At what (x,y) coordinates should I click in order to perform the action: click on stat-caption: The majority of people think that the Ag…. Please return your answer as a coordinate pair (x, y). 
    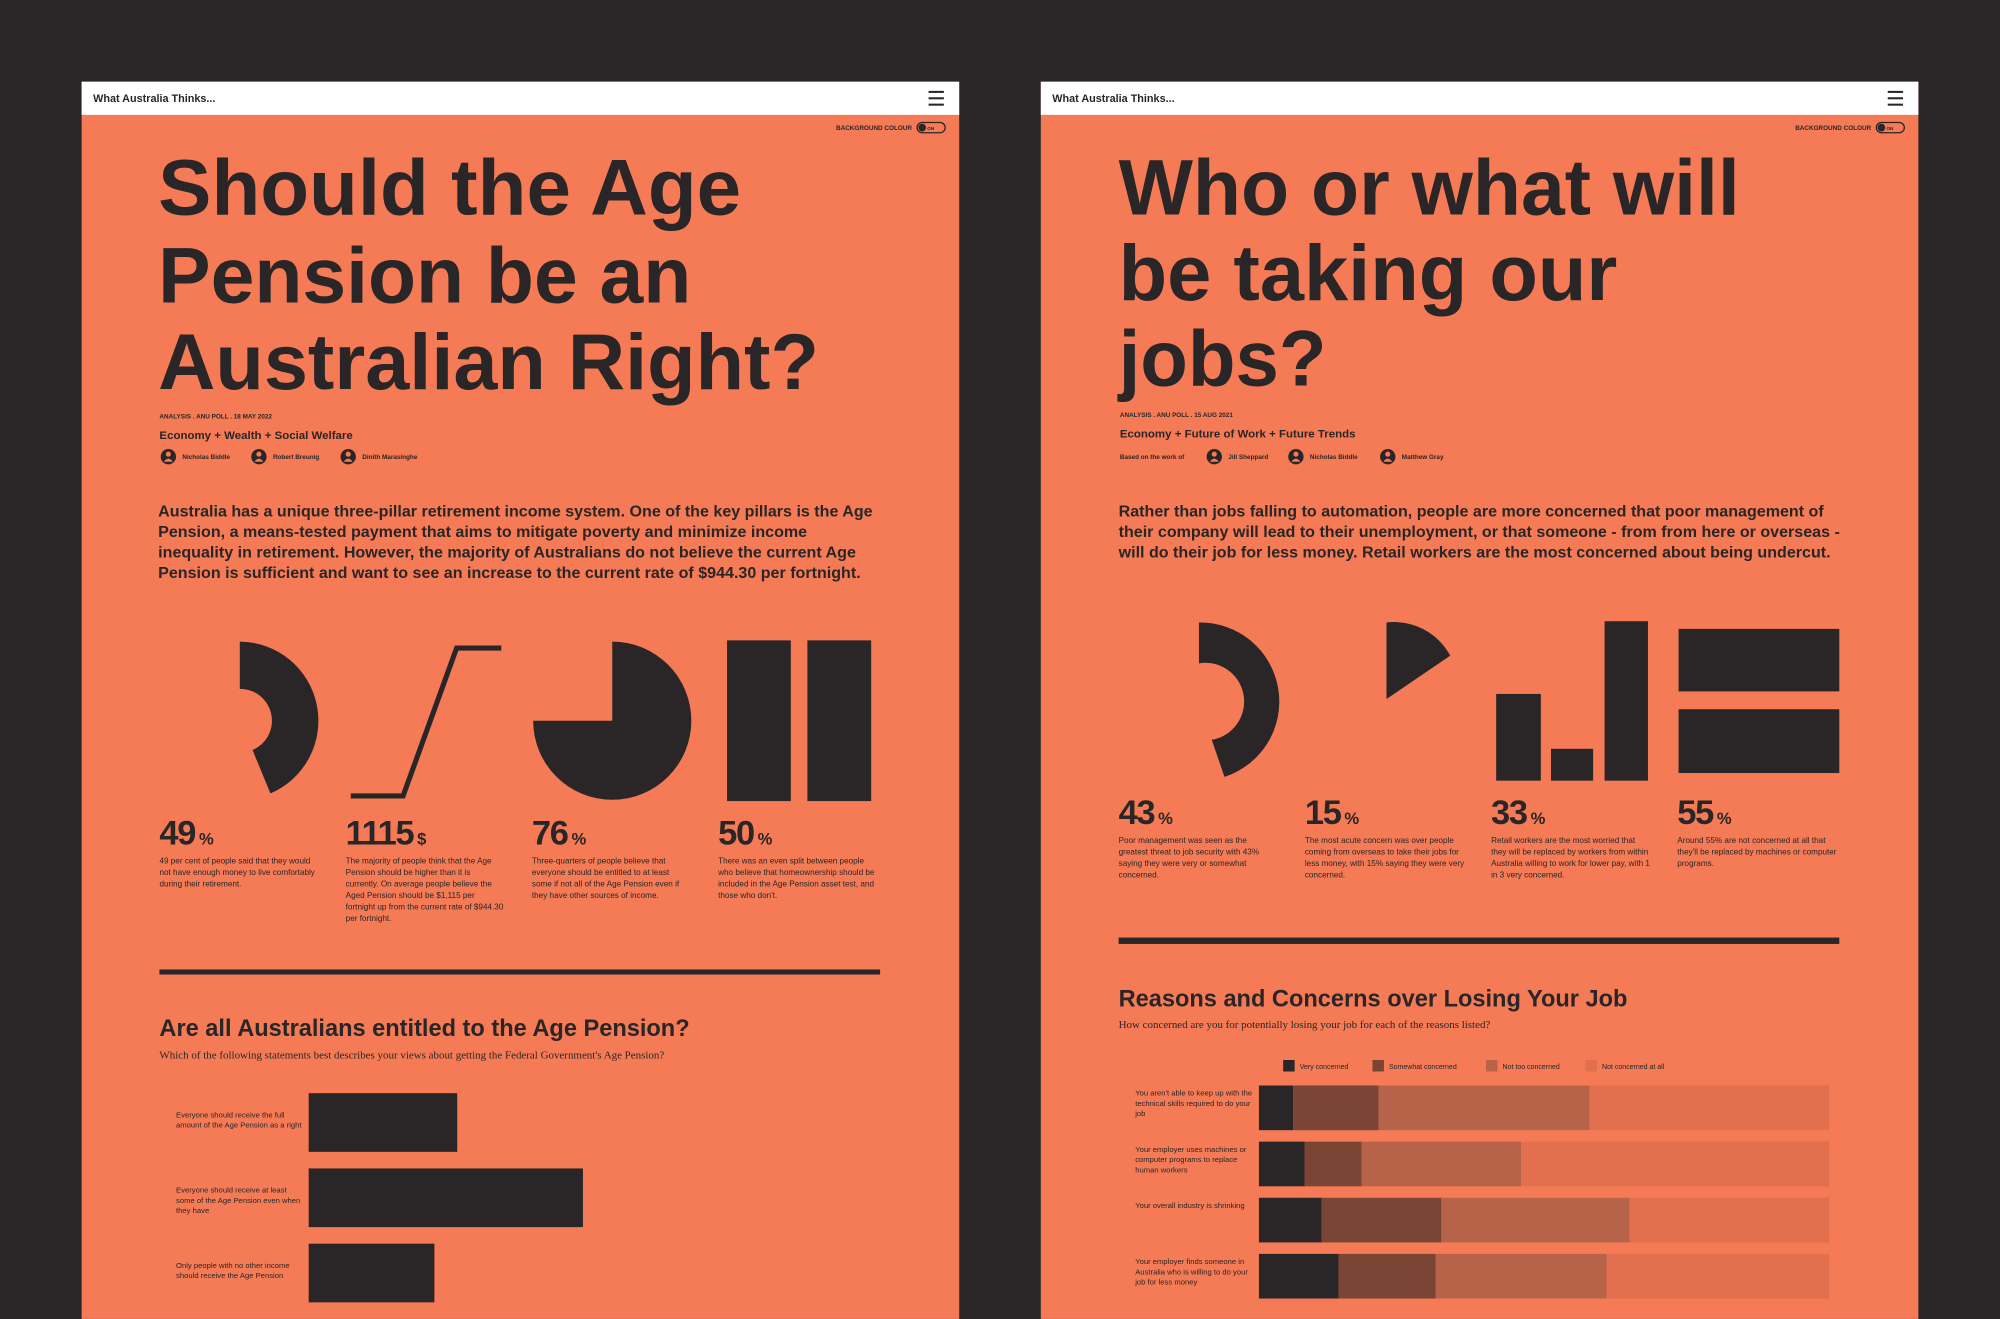
    Looking at the image, I should click on (424, 890).